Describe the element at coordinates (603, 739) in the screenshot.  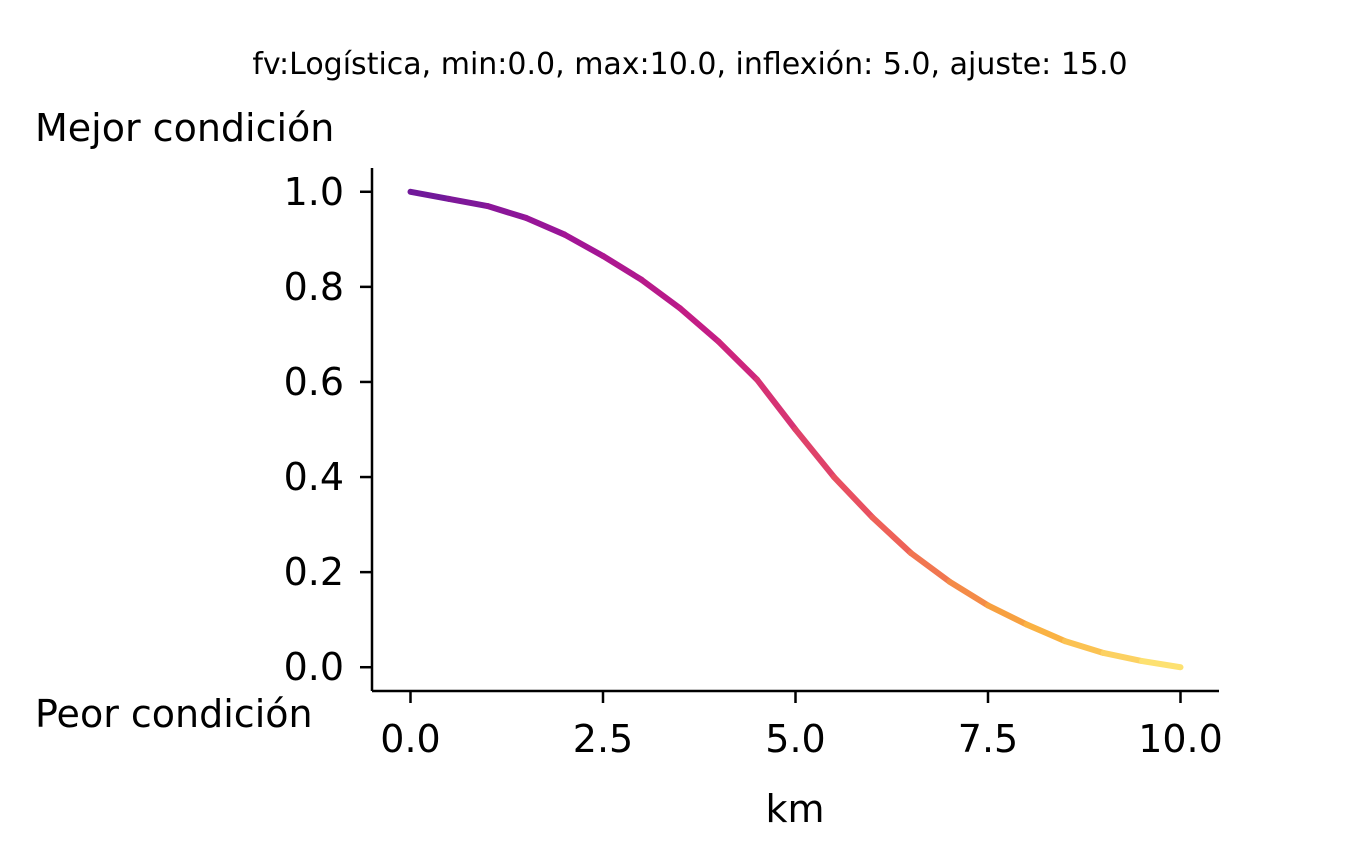
I see `x-tick-label: 2.5` at that location.